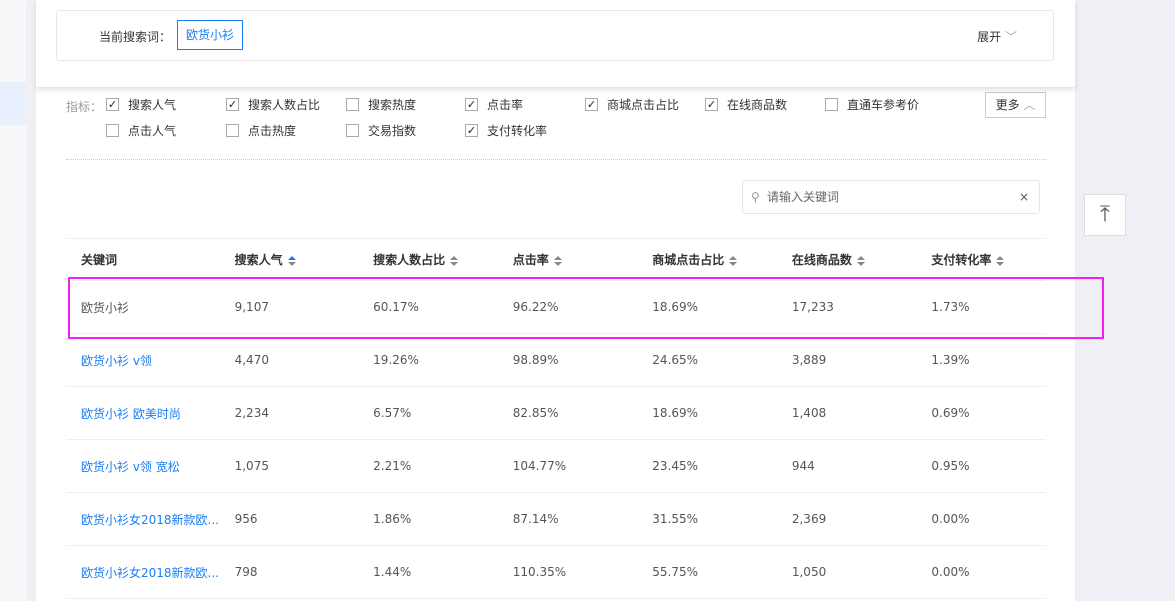  I want to click on table-cell: 798, so click(289, 572).